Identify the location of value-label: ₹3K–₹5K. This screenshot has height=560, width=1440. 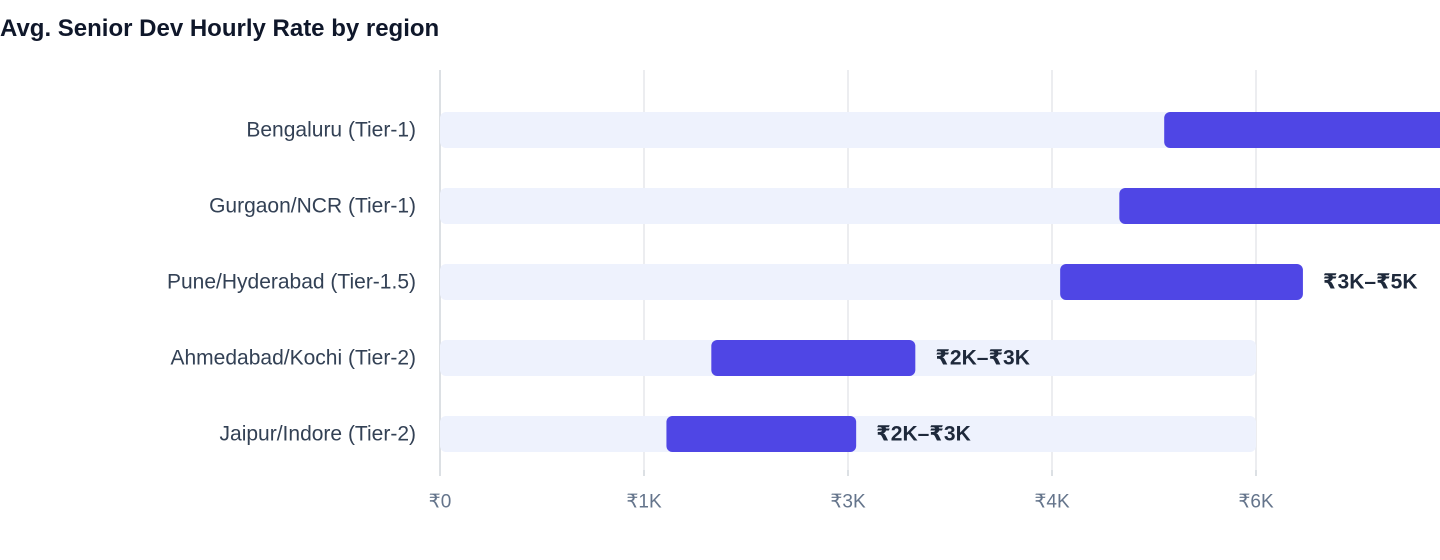
(1370, 282).